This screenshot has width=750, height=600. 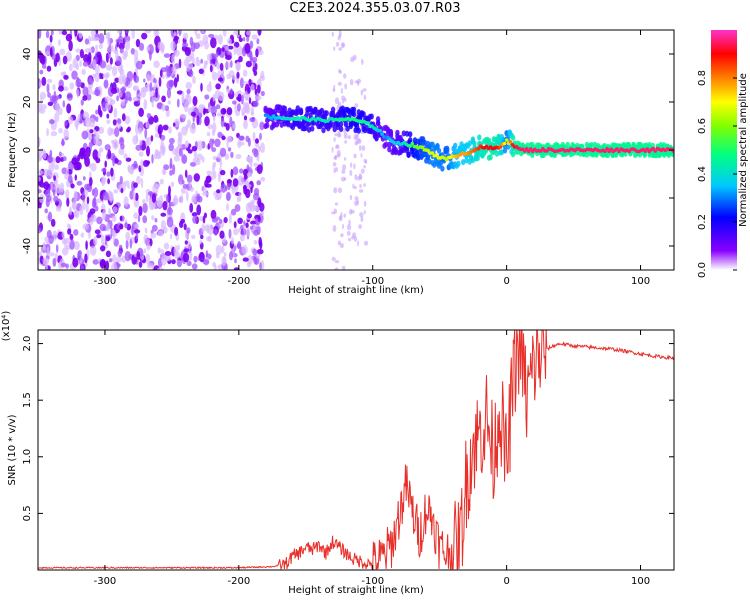 I want to click on colorbar-tick-label: 0.6, so click(x=702, y=126).